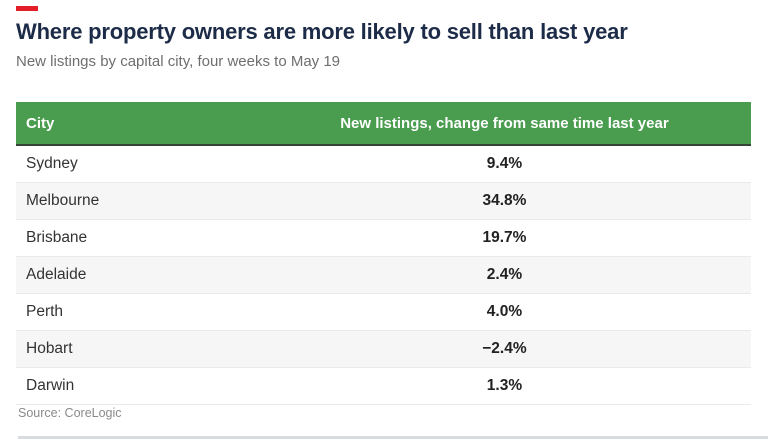 The height and width of the screenshot is (441, 768). What do you see at coordinates (27, 8) in the screenshot?
I see `brand-red-dash` at bounding box center [27, 8].